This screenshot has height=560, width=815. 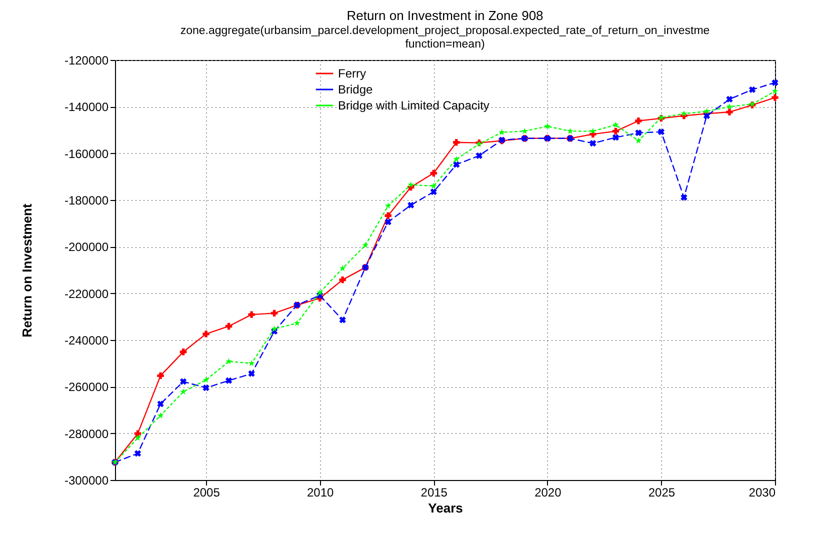 I want to click on x-axis-title: Years, so click(x=445, y=508).